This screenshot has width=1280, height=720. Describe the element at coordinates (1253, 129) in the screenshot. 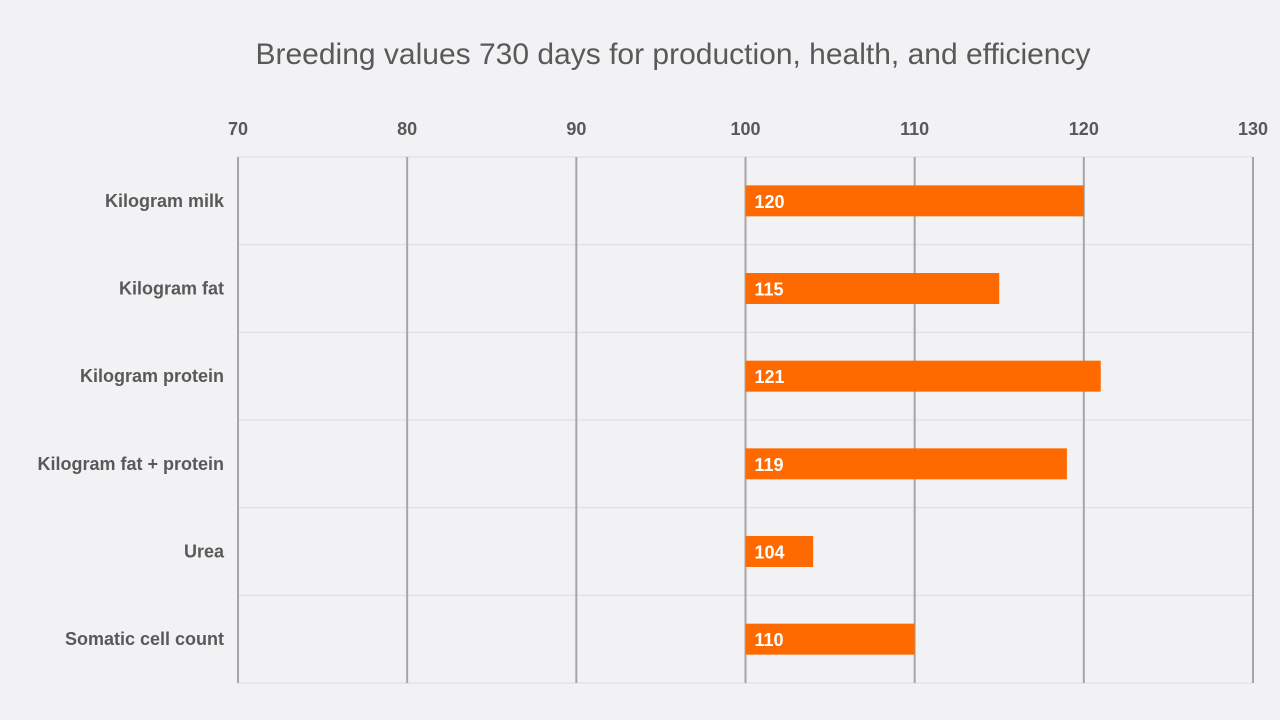

I see `x-tick-label: 130` at that location.